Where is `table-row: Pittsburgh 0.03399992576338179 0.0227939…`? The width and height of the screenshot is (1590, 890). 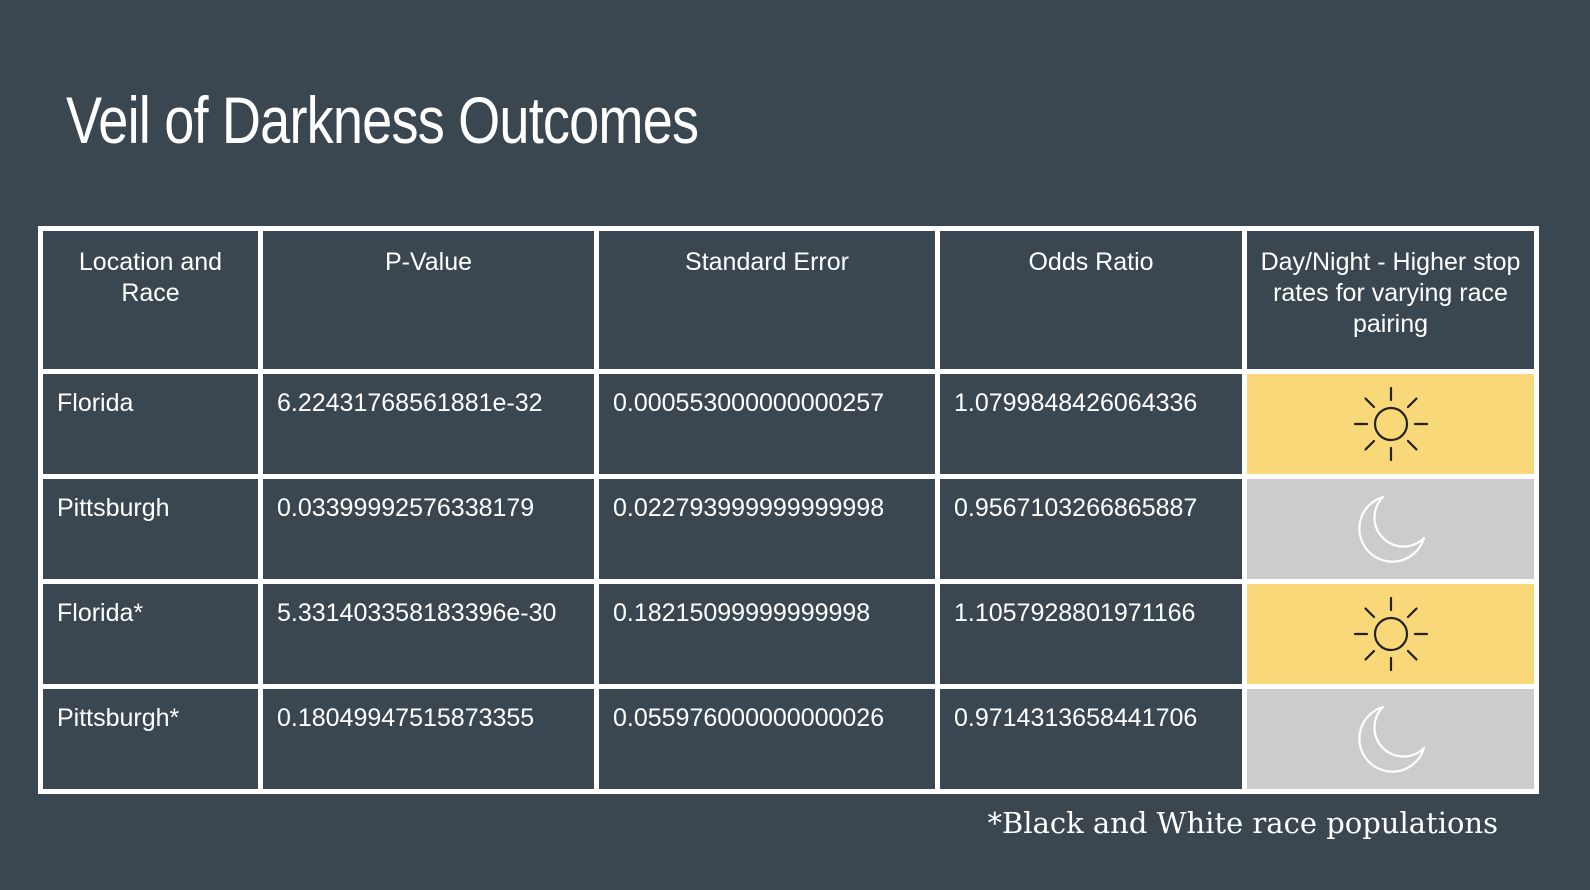 table-row: Pittsburgh 0.03399992576338179 0.0227939… is located at coordinates (788, 529).